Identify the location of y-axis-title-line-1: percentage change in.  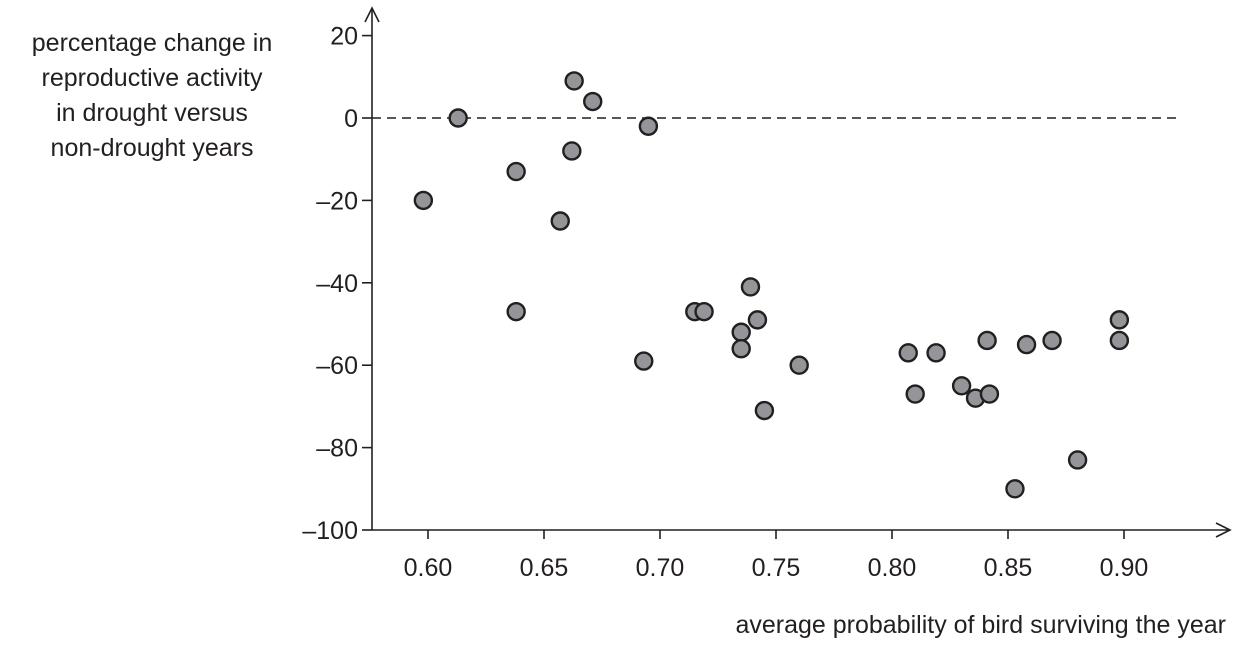
(152, 43).